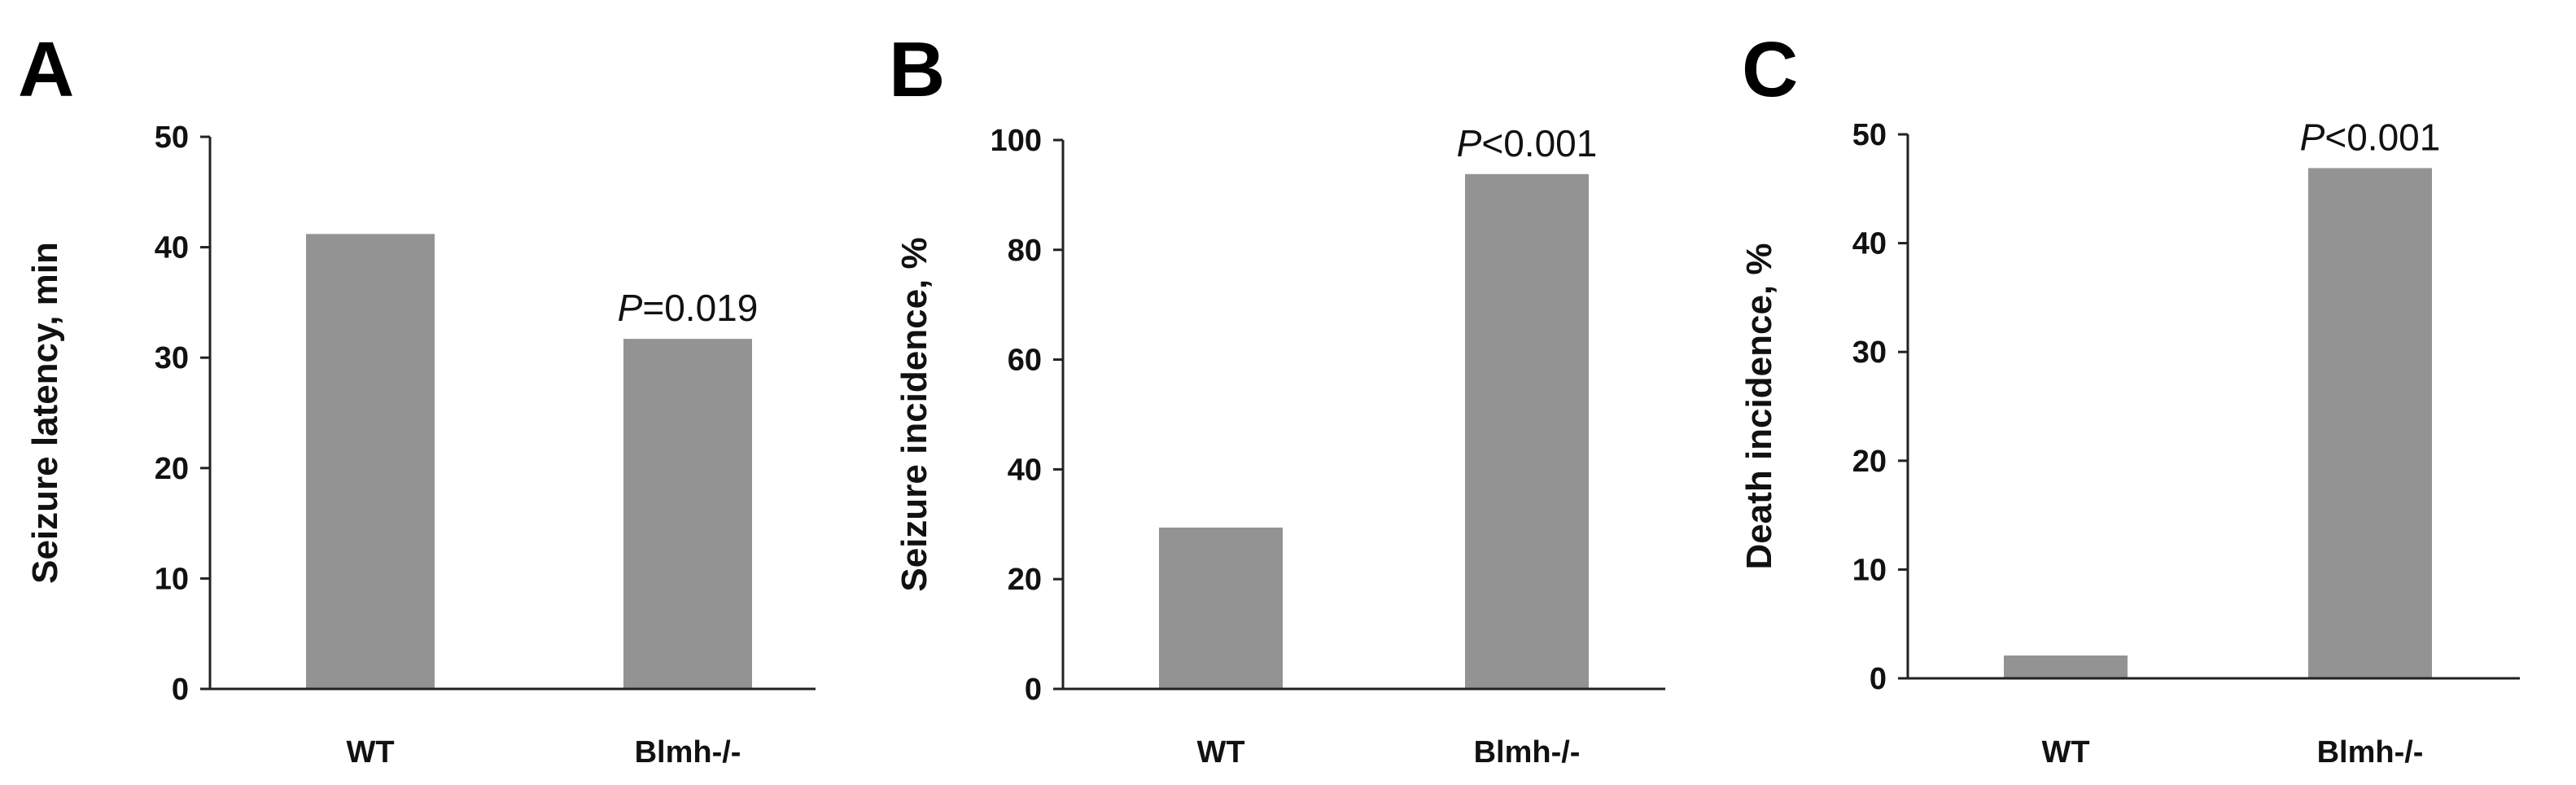 The image size is (2576, 785). Describe the element at coordinates (46, 69) in the screenshot. I see `panel-letter: A` at that location.